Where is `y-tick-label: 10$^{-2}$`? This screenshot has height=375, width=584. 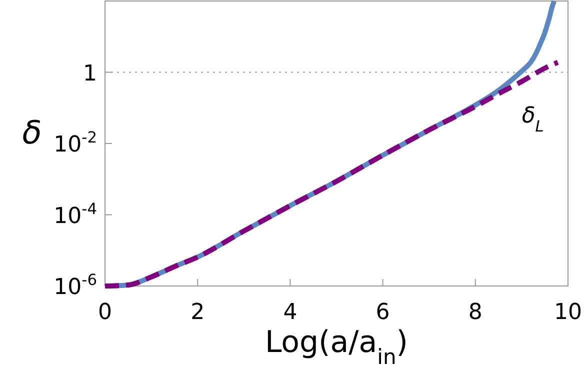 y-tick-label: 10$^{-2}$ is located at coordinates (75, 143).